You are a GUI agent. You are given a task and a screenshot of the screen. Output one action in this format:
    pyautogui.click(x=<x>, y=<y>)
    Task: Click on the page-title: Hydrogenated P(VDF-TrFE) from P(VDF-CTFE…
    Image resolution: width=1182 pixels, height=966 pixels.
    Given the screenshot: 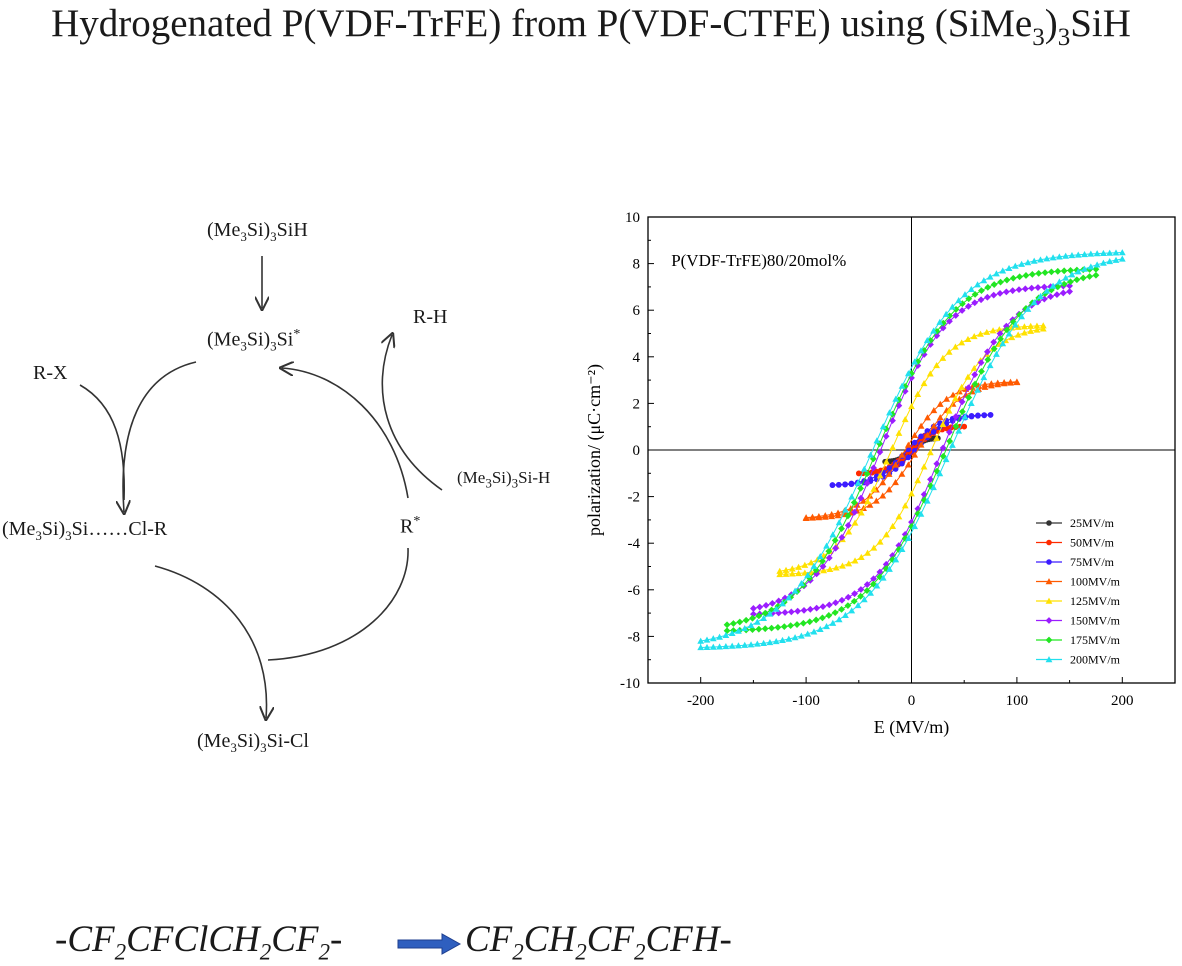 What is the action you would take?
    pyautogui.click(x=591, y=26)
    